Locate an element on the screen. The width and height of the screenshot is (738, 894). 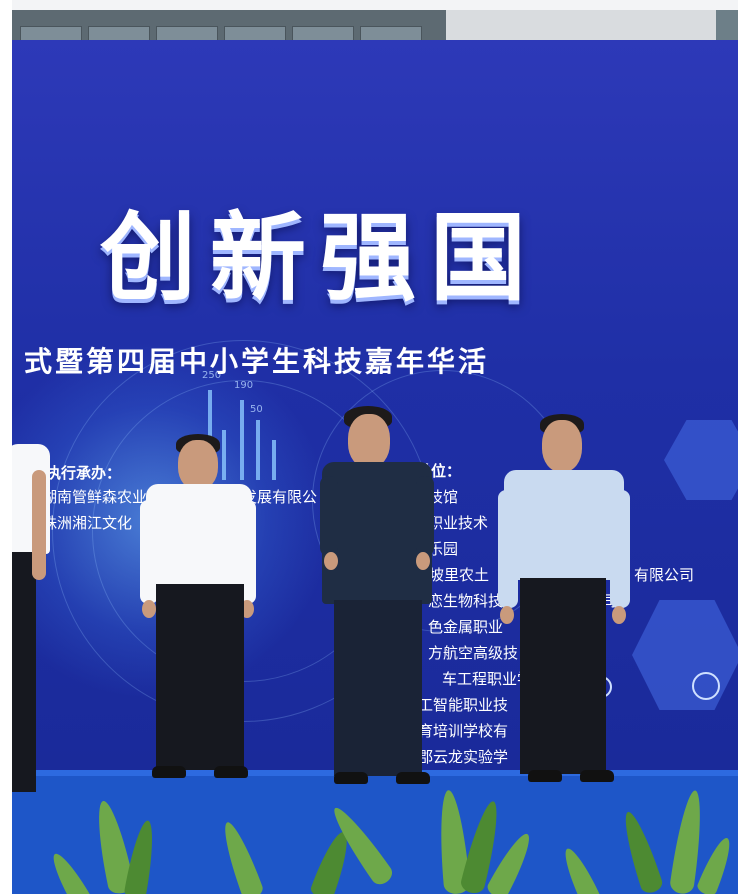
person-arm is located at coordinates (39, 525).